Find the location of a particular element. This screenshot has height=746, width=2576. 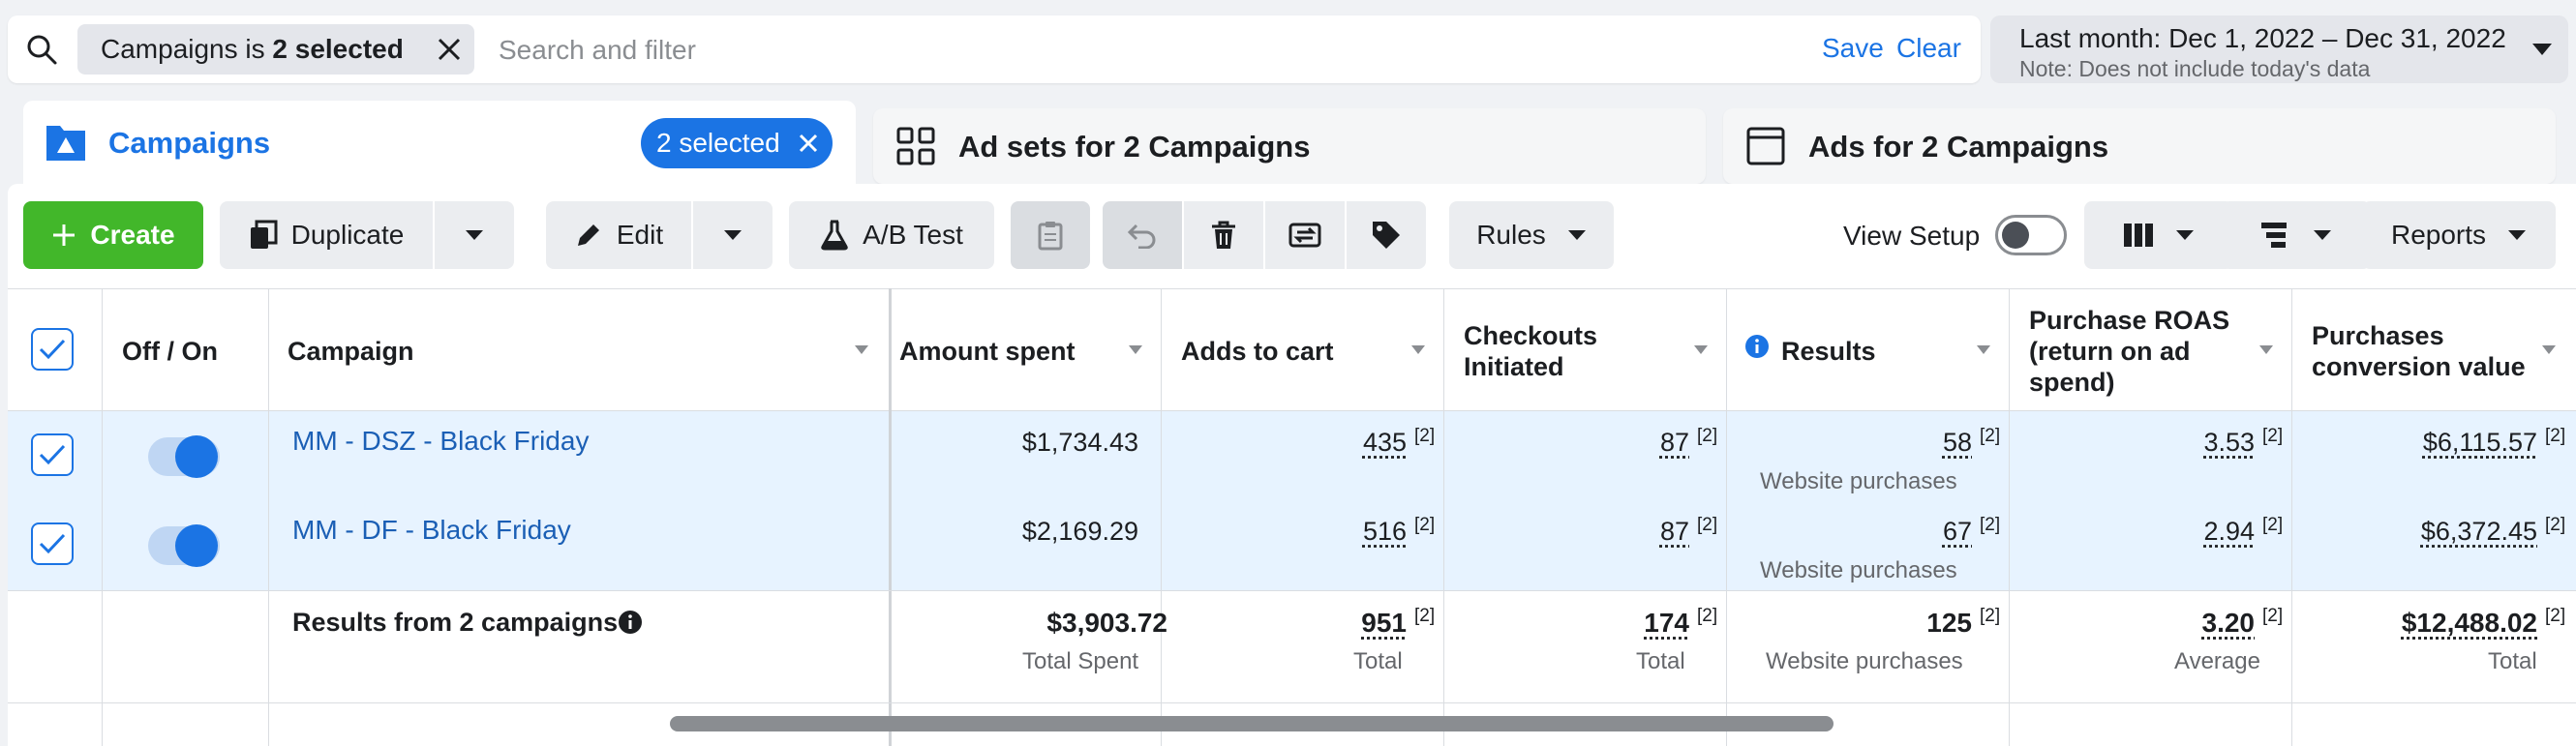

create-button-label: Create is located at coordinates (132, 235).